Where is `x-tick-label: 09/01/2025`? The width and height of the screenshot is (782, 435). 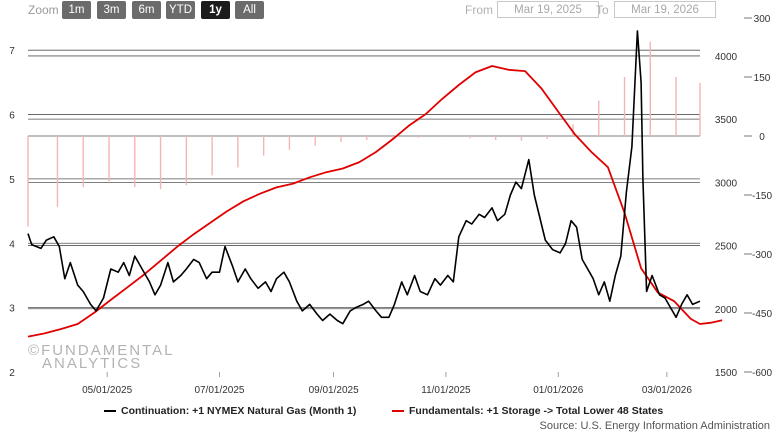 x-tick-label: 09/01/2025 is located at coordinates (334, 390).